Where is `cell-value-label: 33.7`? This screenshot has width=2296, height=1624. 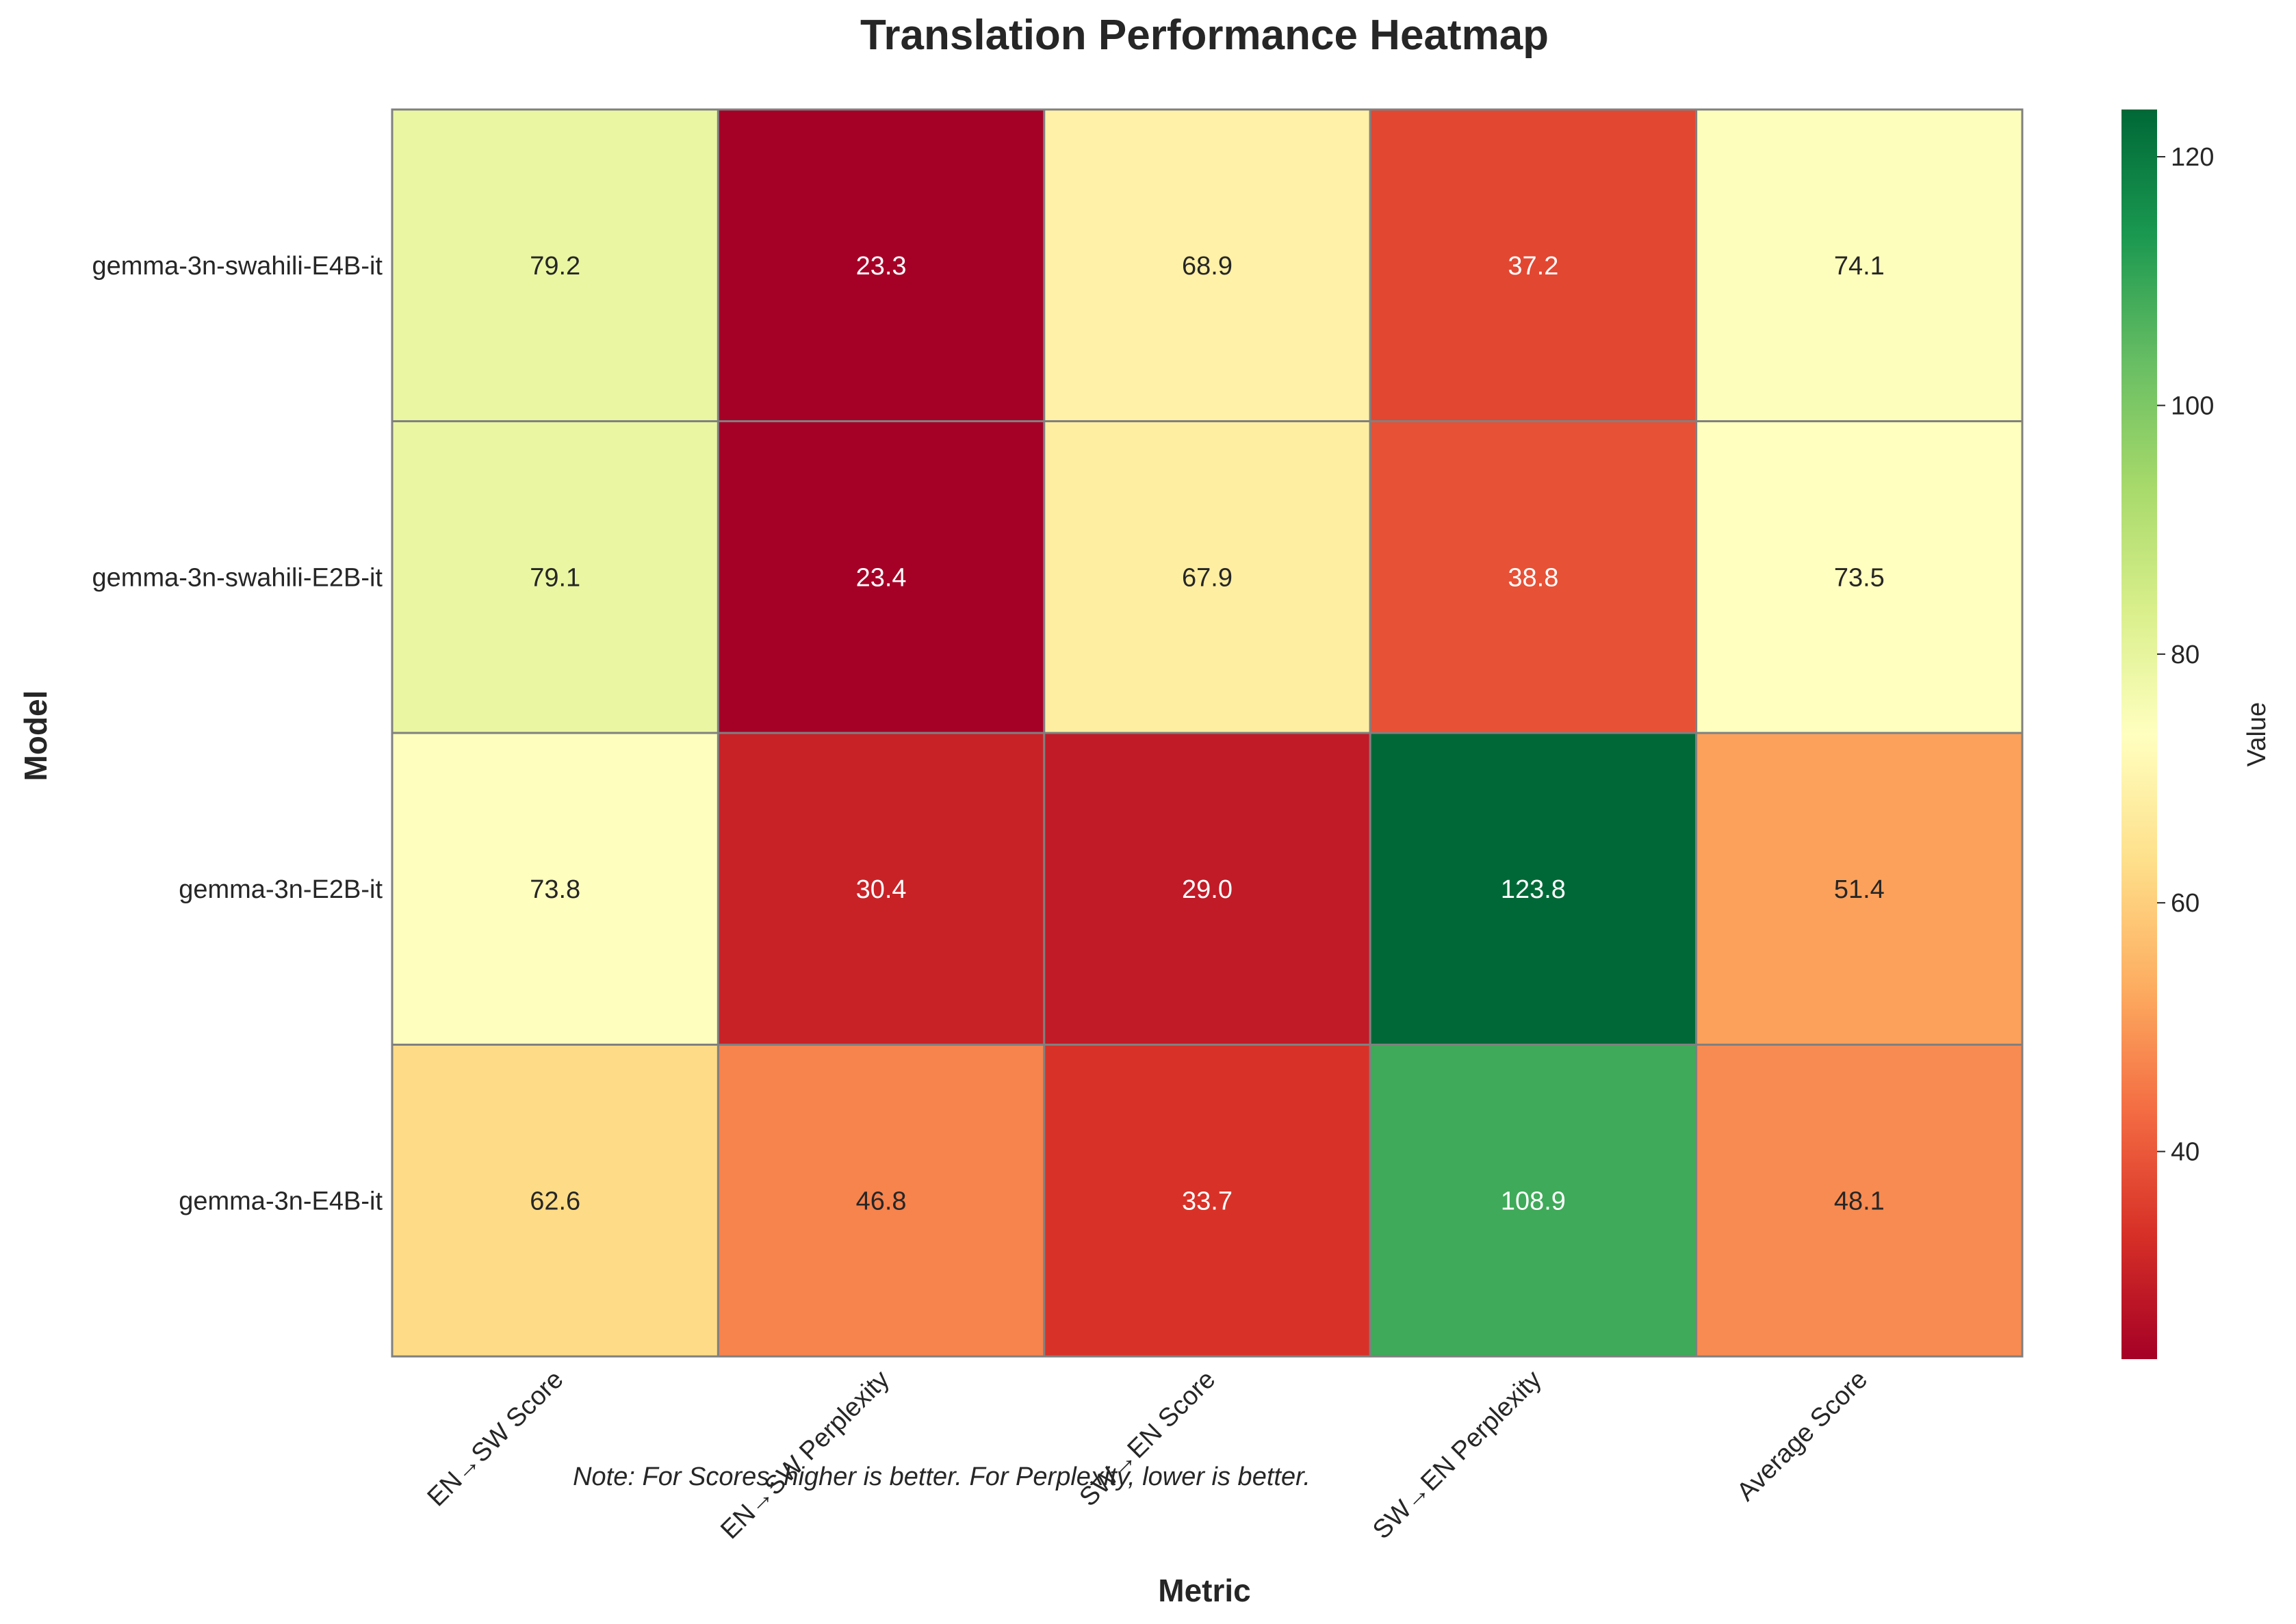 cell-value-label: 33.7 is located at coordinates (1207, 1201).